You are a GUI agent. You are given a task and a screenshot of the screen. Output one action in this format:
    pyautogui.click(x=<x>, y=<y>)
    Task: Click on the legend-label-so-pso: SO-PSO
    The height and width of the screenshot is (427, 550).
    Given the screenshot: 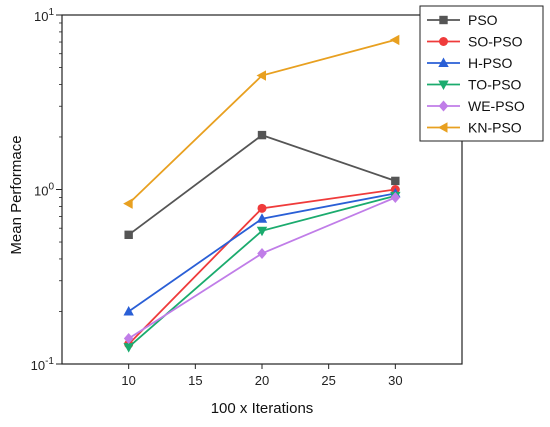 What is the action you would take?
    pyautogui.click(x=495, y=42)
    